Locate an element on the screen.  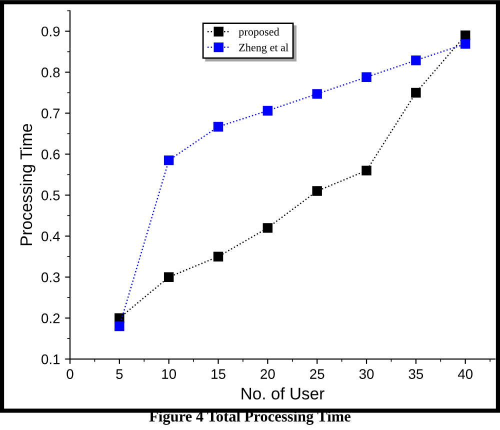
x-tick-label: 5 is located at coordinates (119, 374).